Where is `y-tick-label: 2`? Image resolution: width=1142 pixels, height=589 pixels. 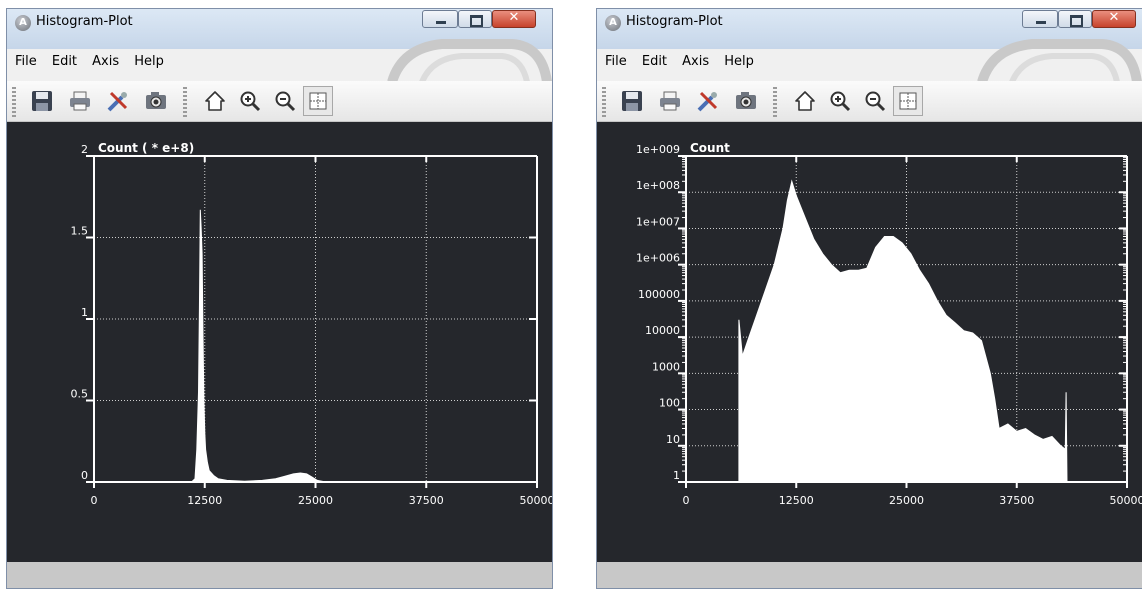
y-tick-label: 2 is located at coordinates (84, 149).